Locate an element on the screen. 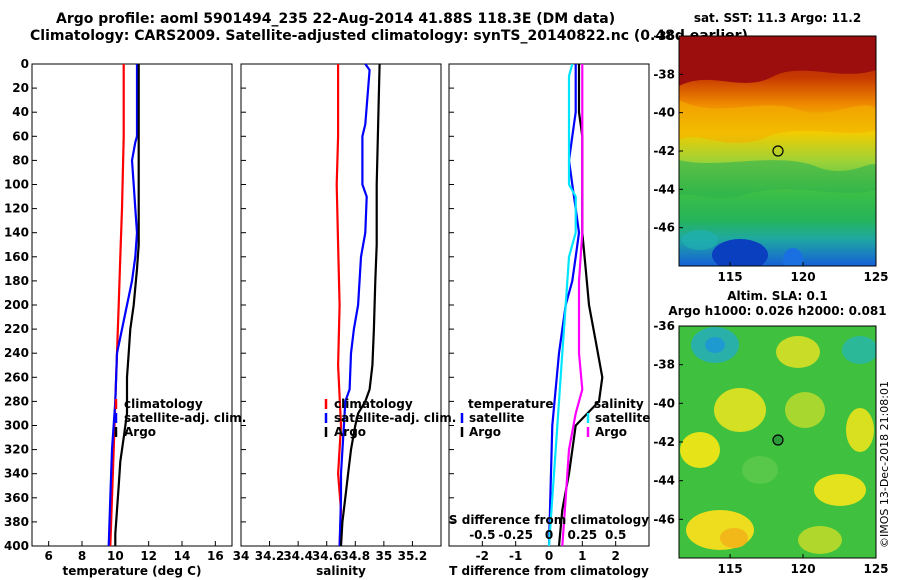 This screenshot has width=900, height=580. y-tick-label: 0 is located at coordinates (25, 64).